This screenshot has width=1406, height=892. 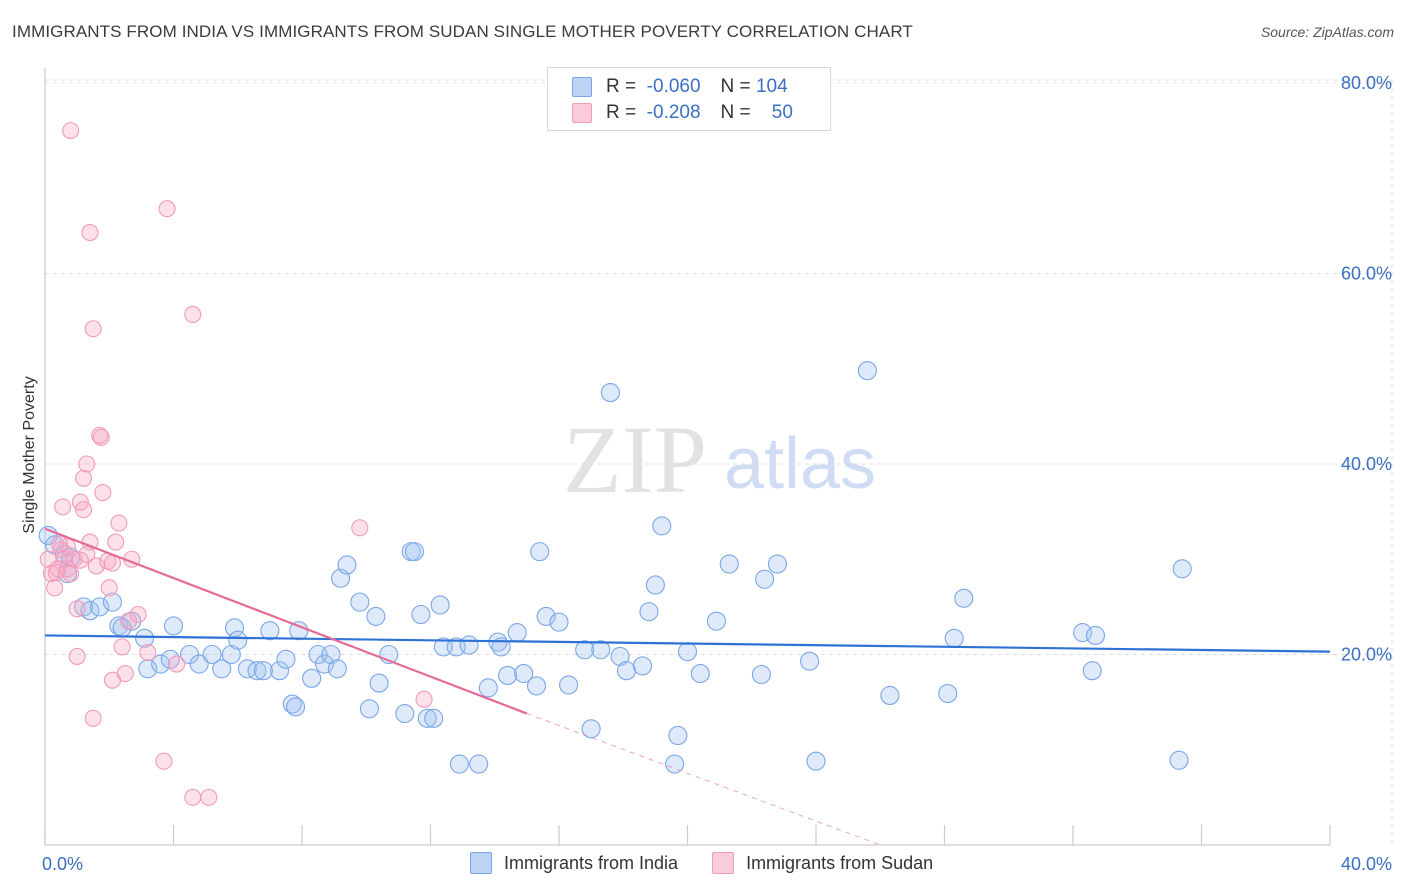 What do you see at coordinates (1366, 655) in the screenshot?
I see `y-tick-label: 20.0%` at bounding box center [1366, 655].